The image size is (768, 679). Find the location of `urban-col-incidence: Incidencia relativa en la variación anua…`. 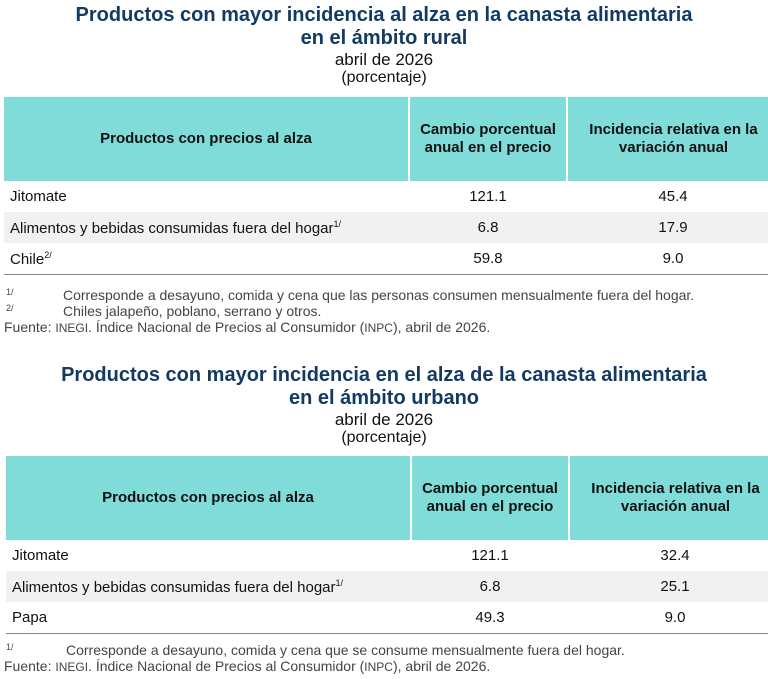

urban-col-incidence: Incidencia relativa en la variación anua… is located at coordinates (668, 498).